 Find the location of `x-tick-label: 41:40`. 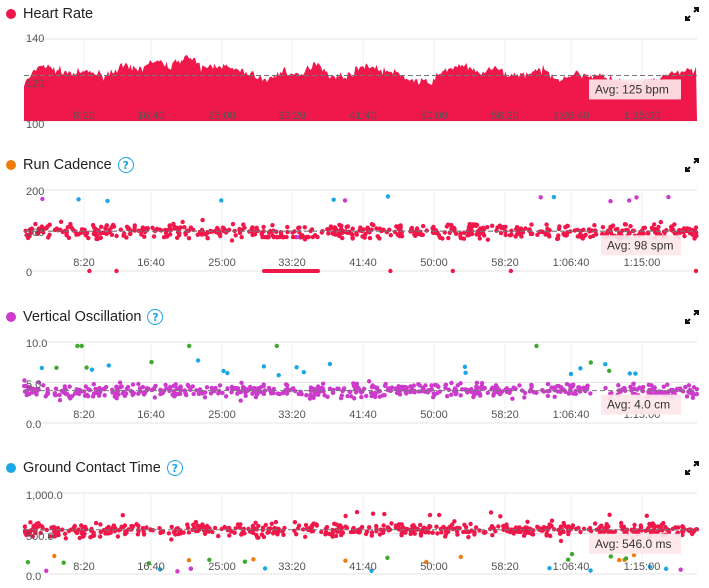

x-tick-label: 41:40 is located at coordinates (363, 567).